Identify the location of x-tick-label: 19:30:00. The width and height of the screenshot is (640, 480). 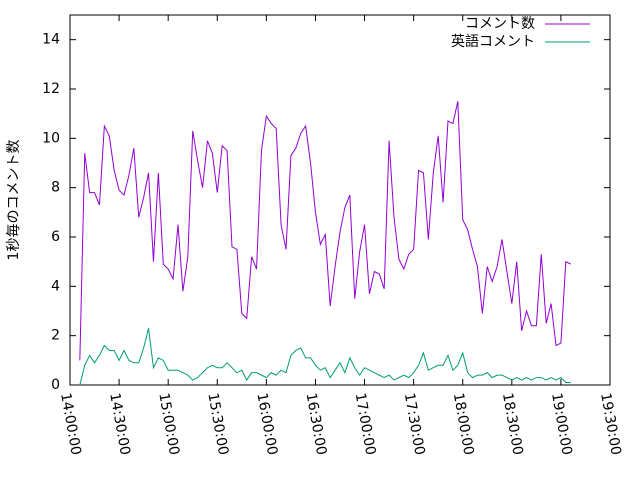
(610, 424).